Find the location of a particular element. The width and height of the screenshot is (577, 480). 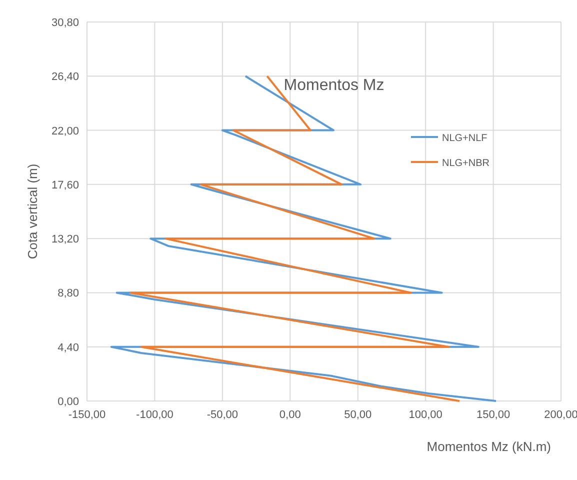

y-tick-label: 4,40 is located at coordinates (68, 348).